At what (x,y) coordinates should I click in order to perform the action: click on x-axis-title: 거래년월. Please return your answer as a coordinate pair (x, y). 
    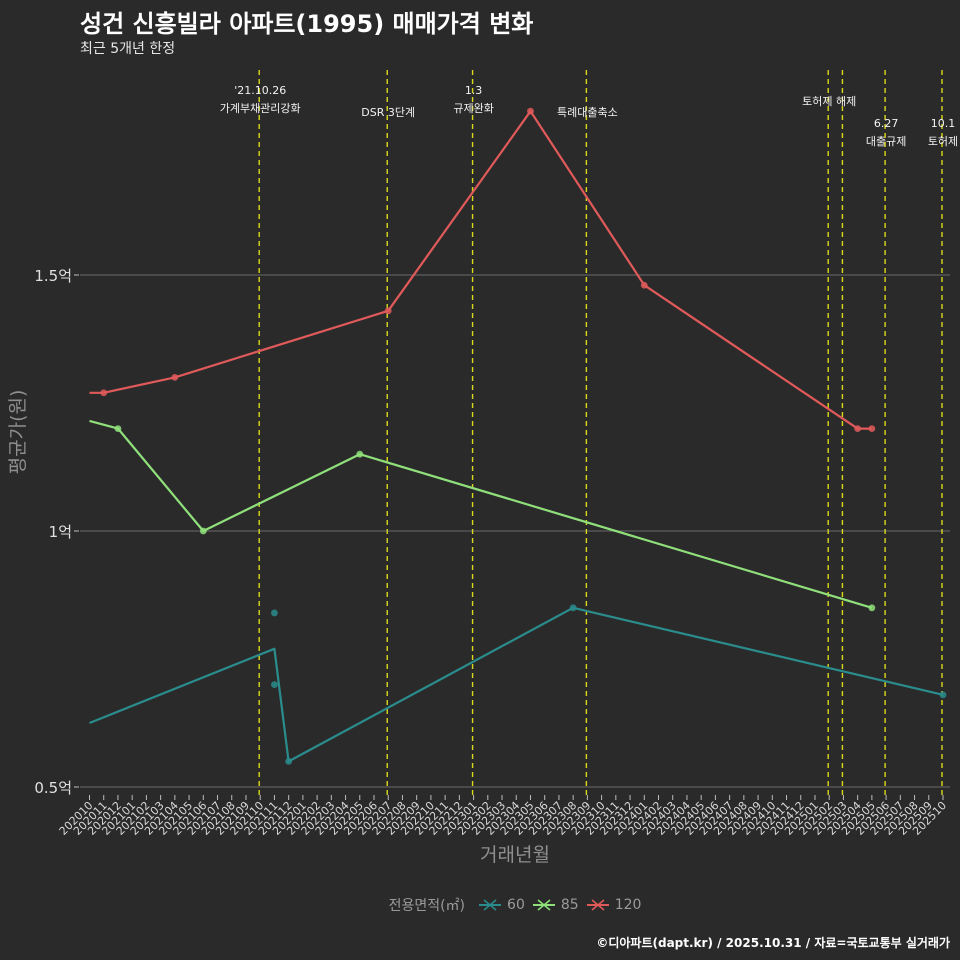
    Looking at the image, I should click on (515, 855).